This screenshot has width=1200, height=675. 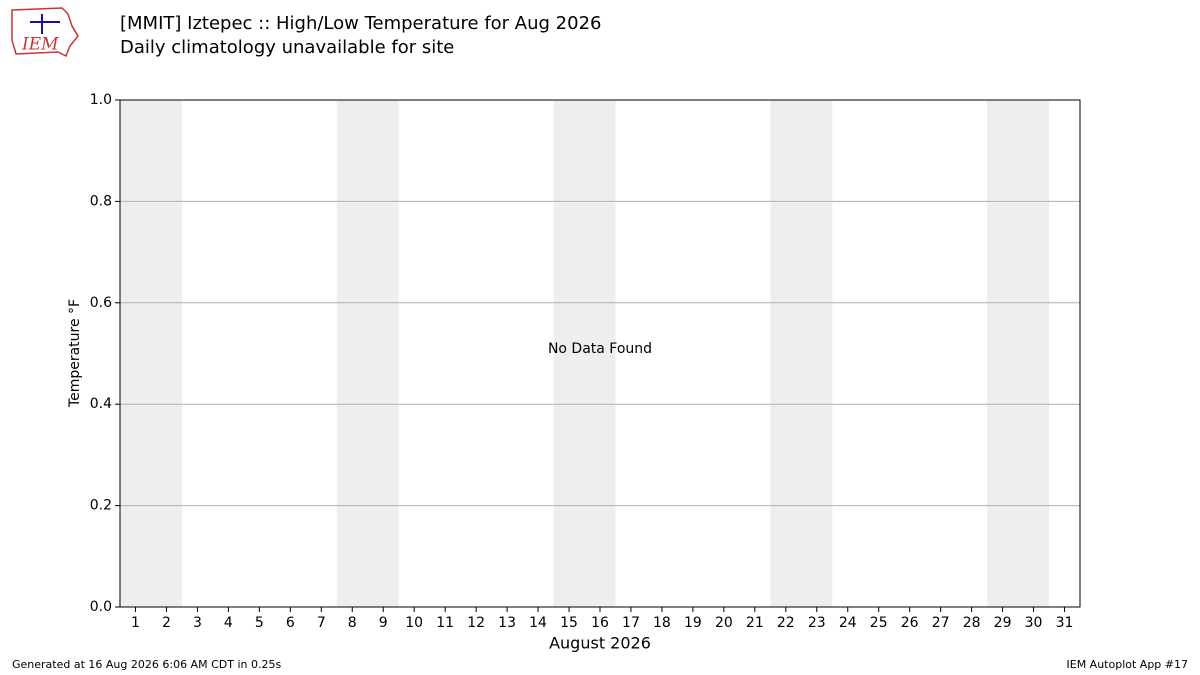 I want to click on x-tick-label: 16, so click(x=600, y=623).